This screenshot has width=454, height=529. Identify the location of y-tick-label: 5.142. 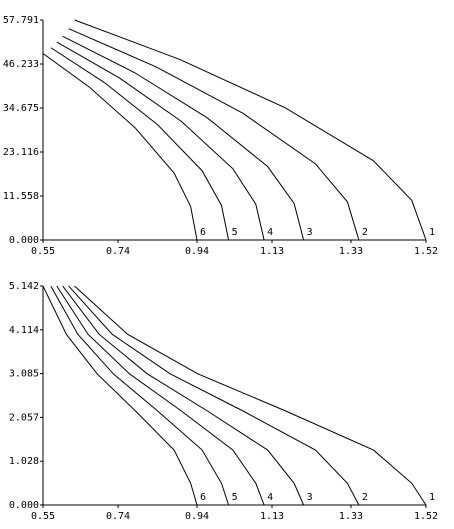
(24, 286).